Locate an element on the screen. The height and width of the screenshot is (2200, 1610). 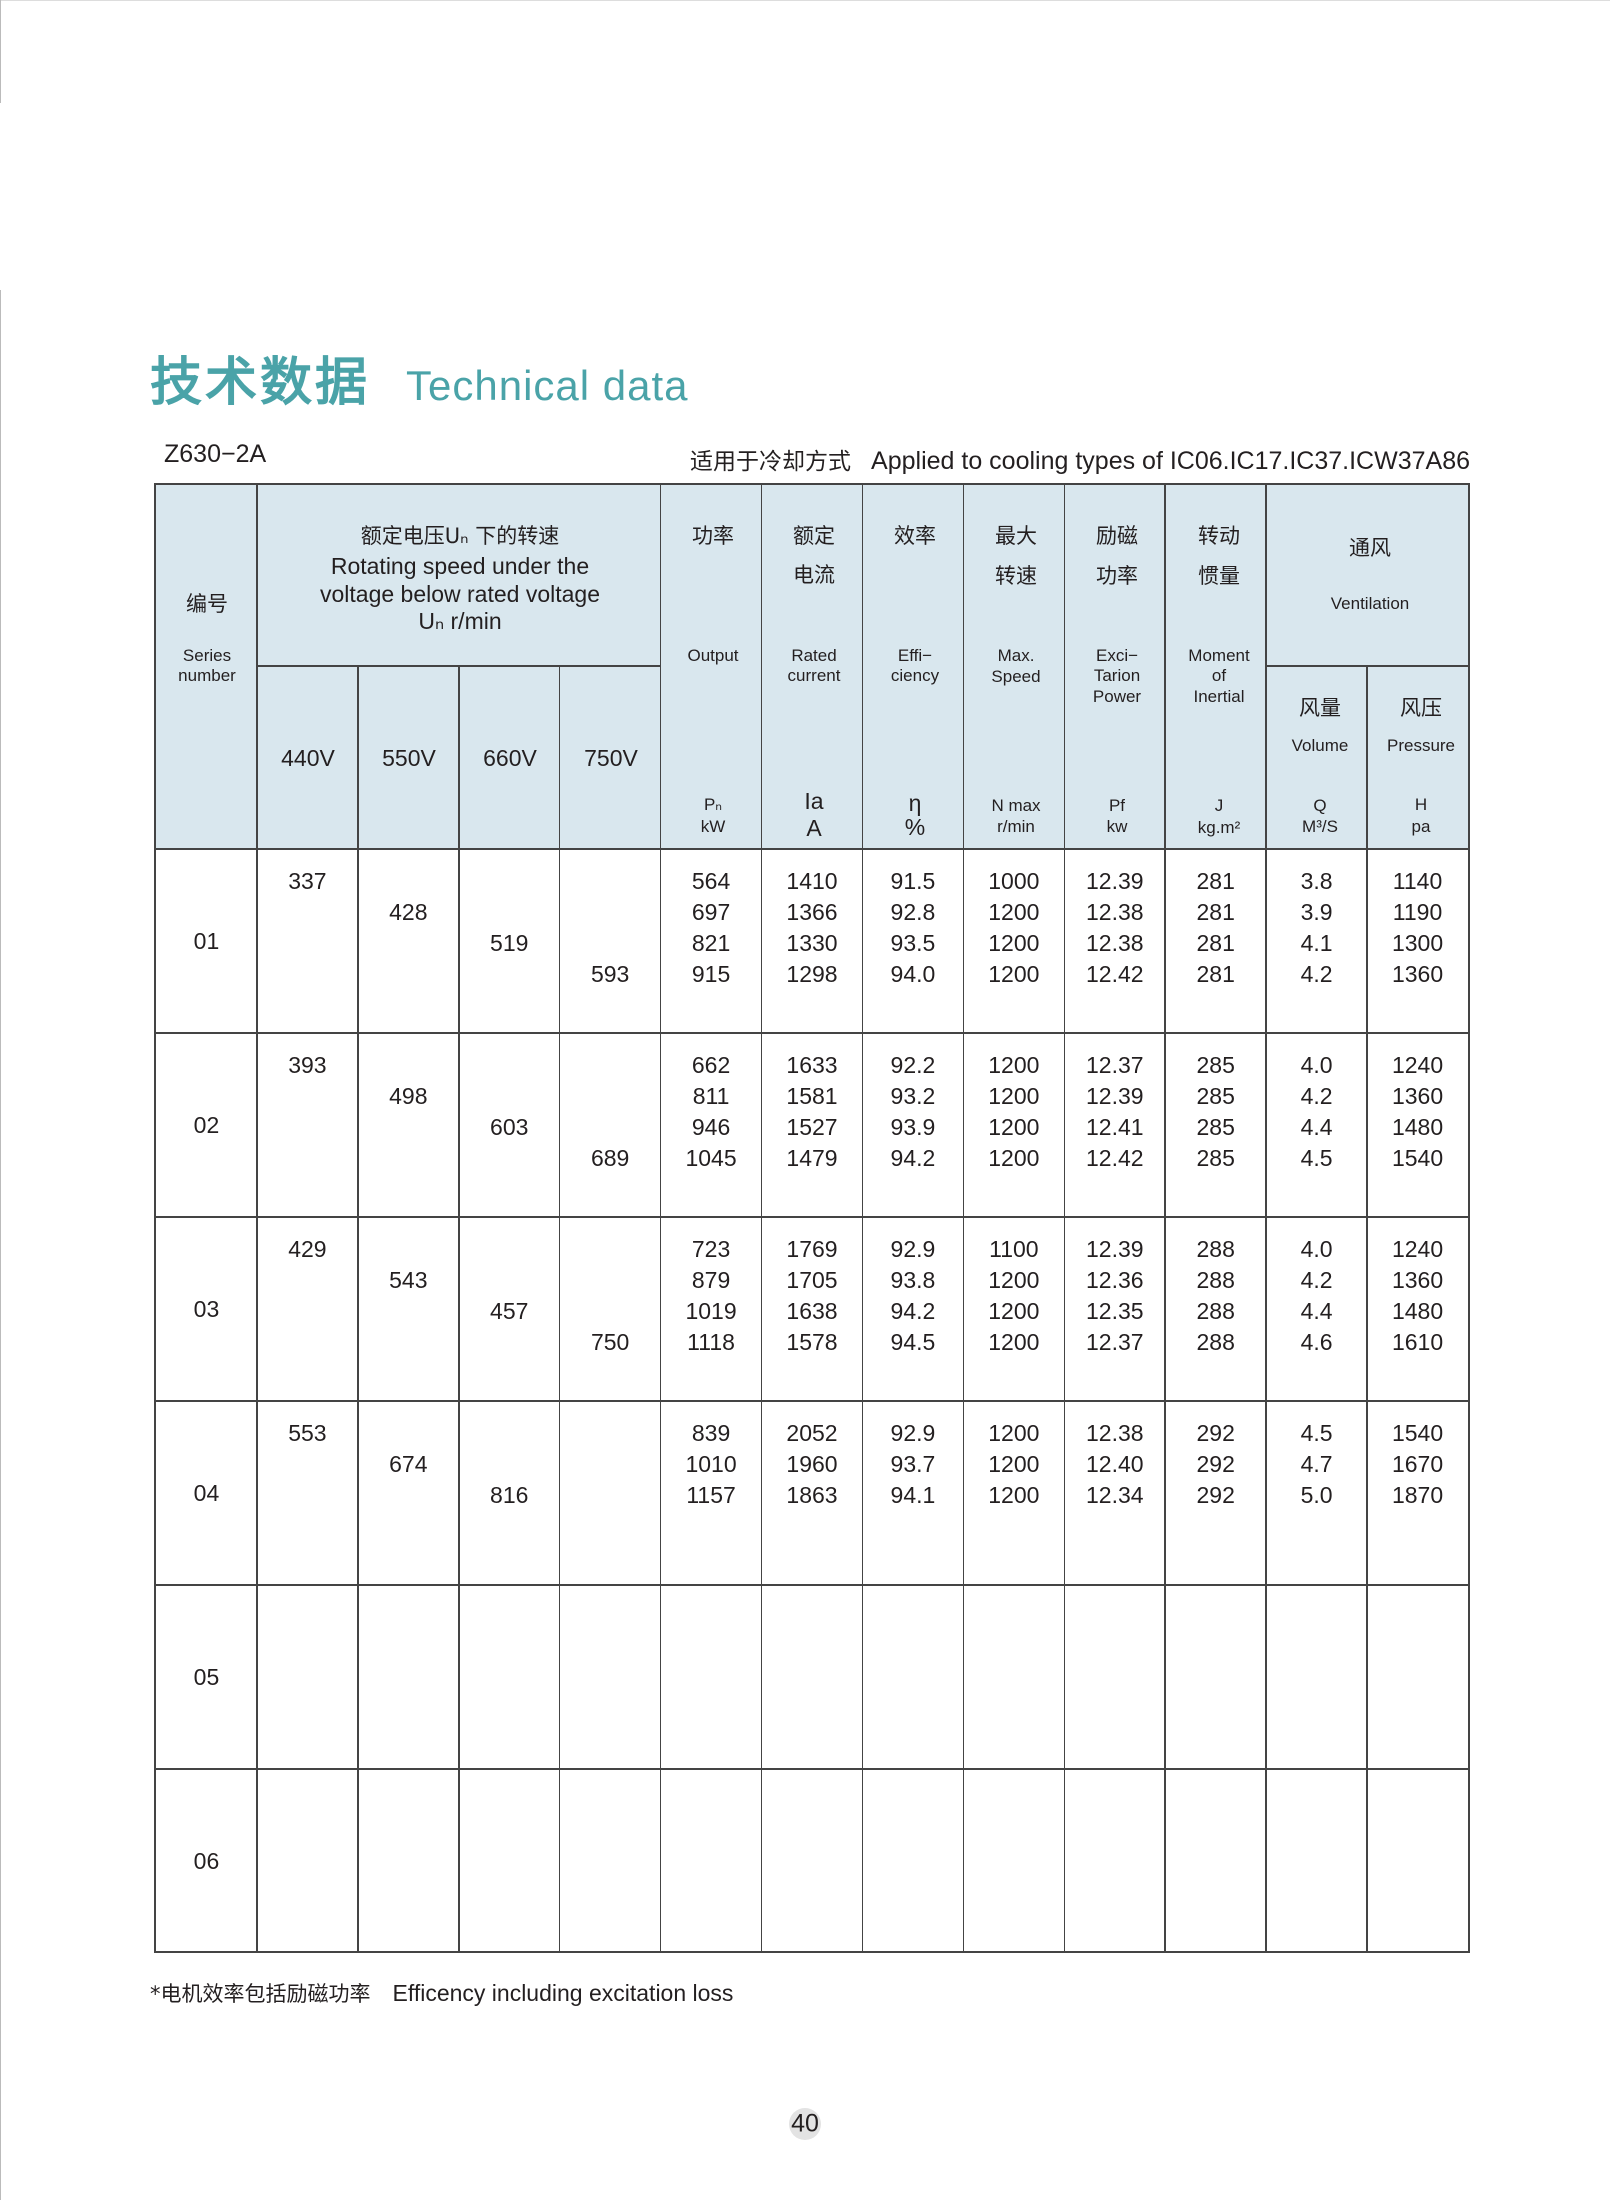
header-volume-cn: 风量 is located at coordinates (1320, 707).